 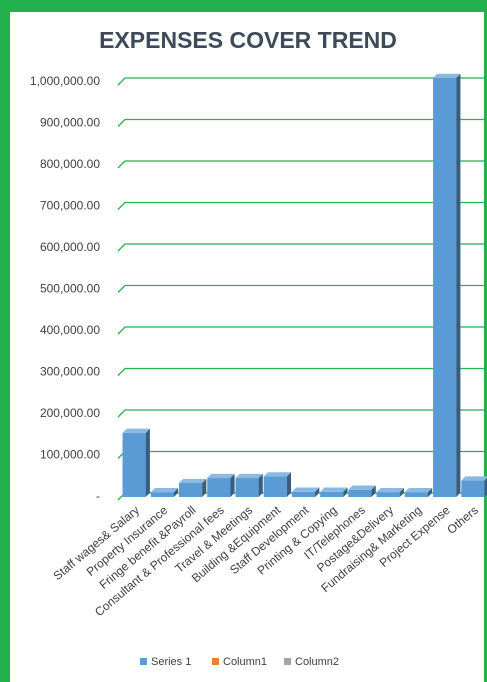 What do you see at coordinates (70, 123) in the screenshot?
I see `y-tick-label: 900,000.00` at bounding box center [70, 123].